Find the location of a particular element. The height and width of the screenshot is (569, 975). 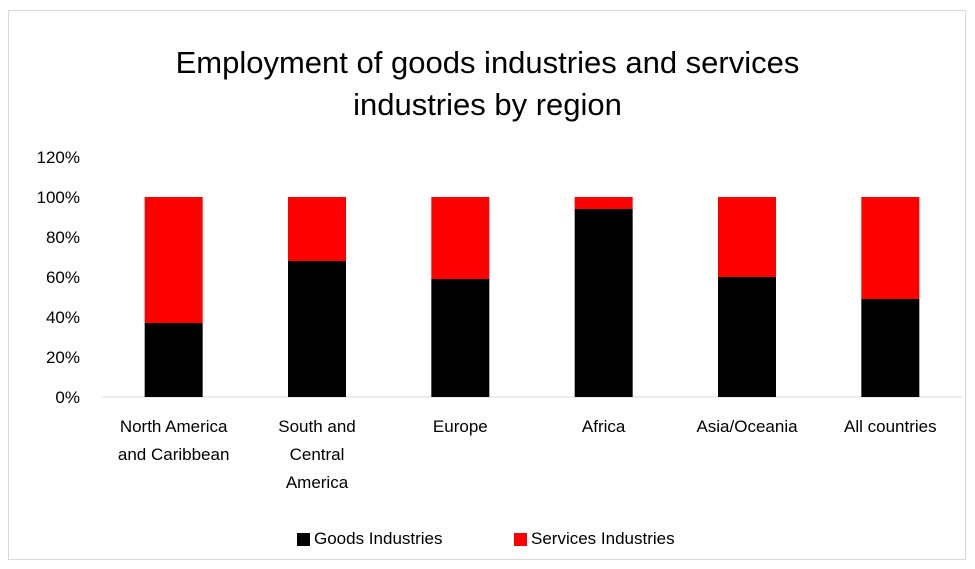

legend-swatch-services is located at coordinates (520, 539).